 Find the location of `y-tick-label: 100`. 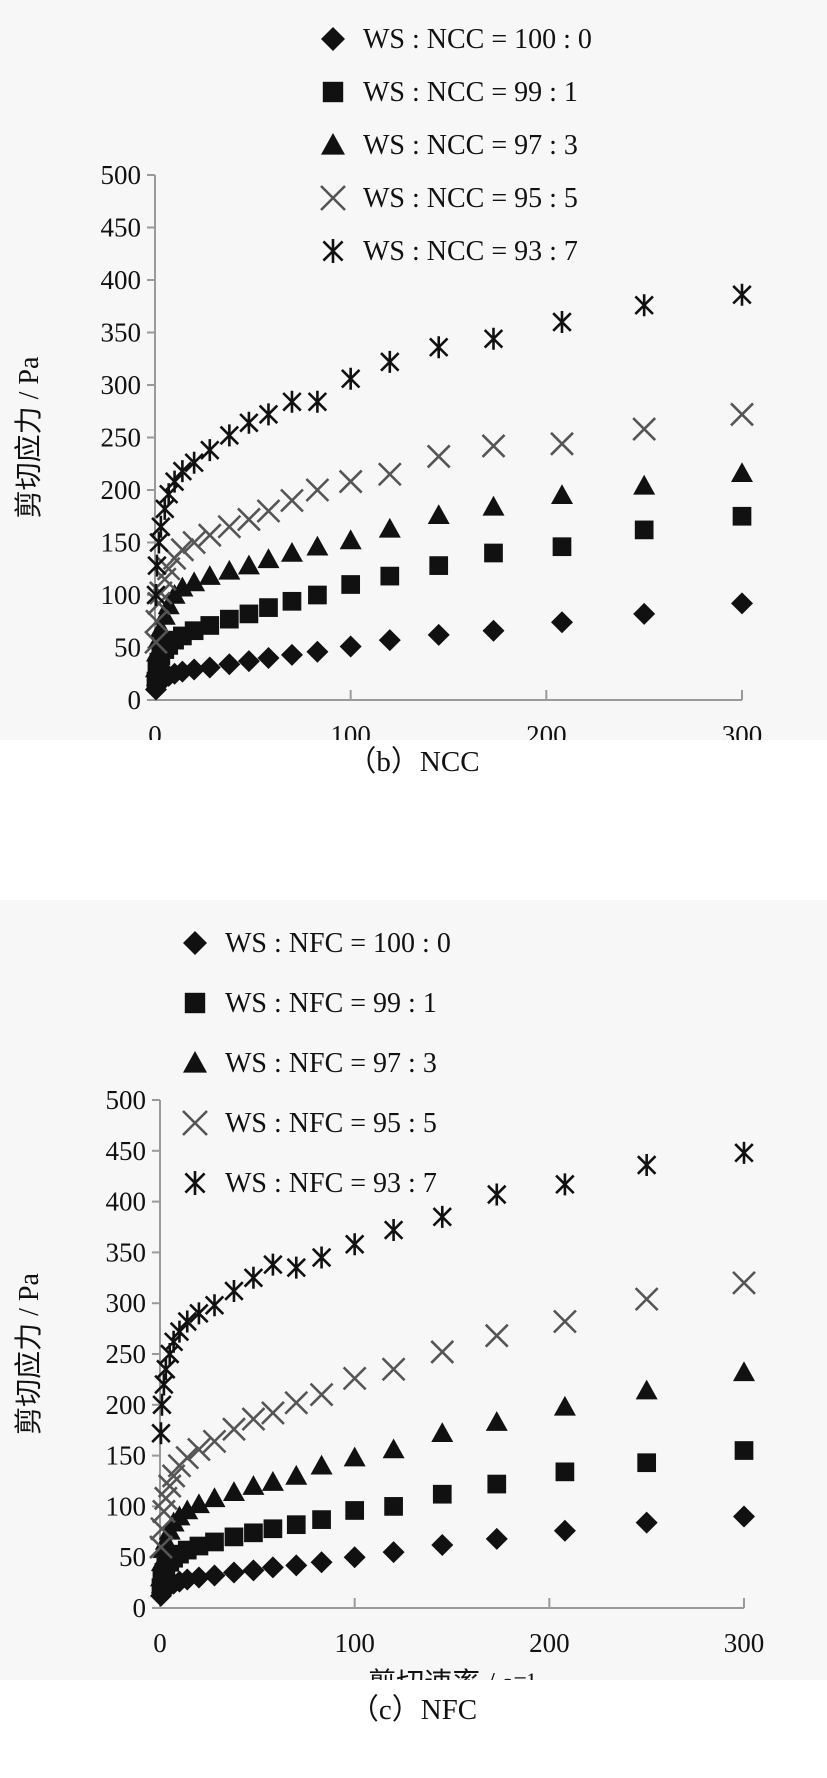

y-tick-label: 100 is located at coordinates (121, 595).